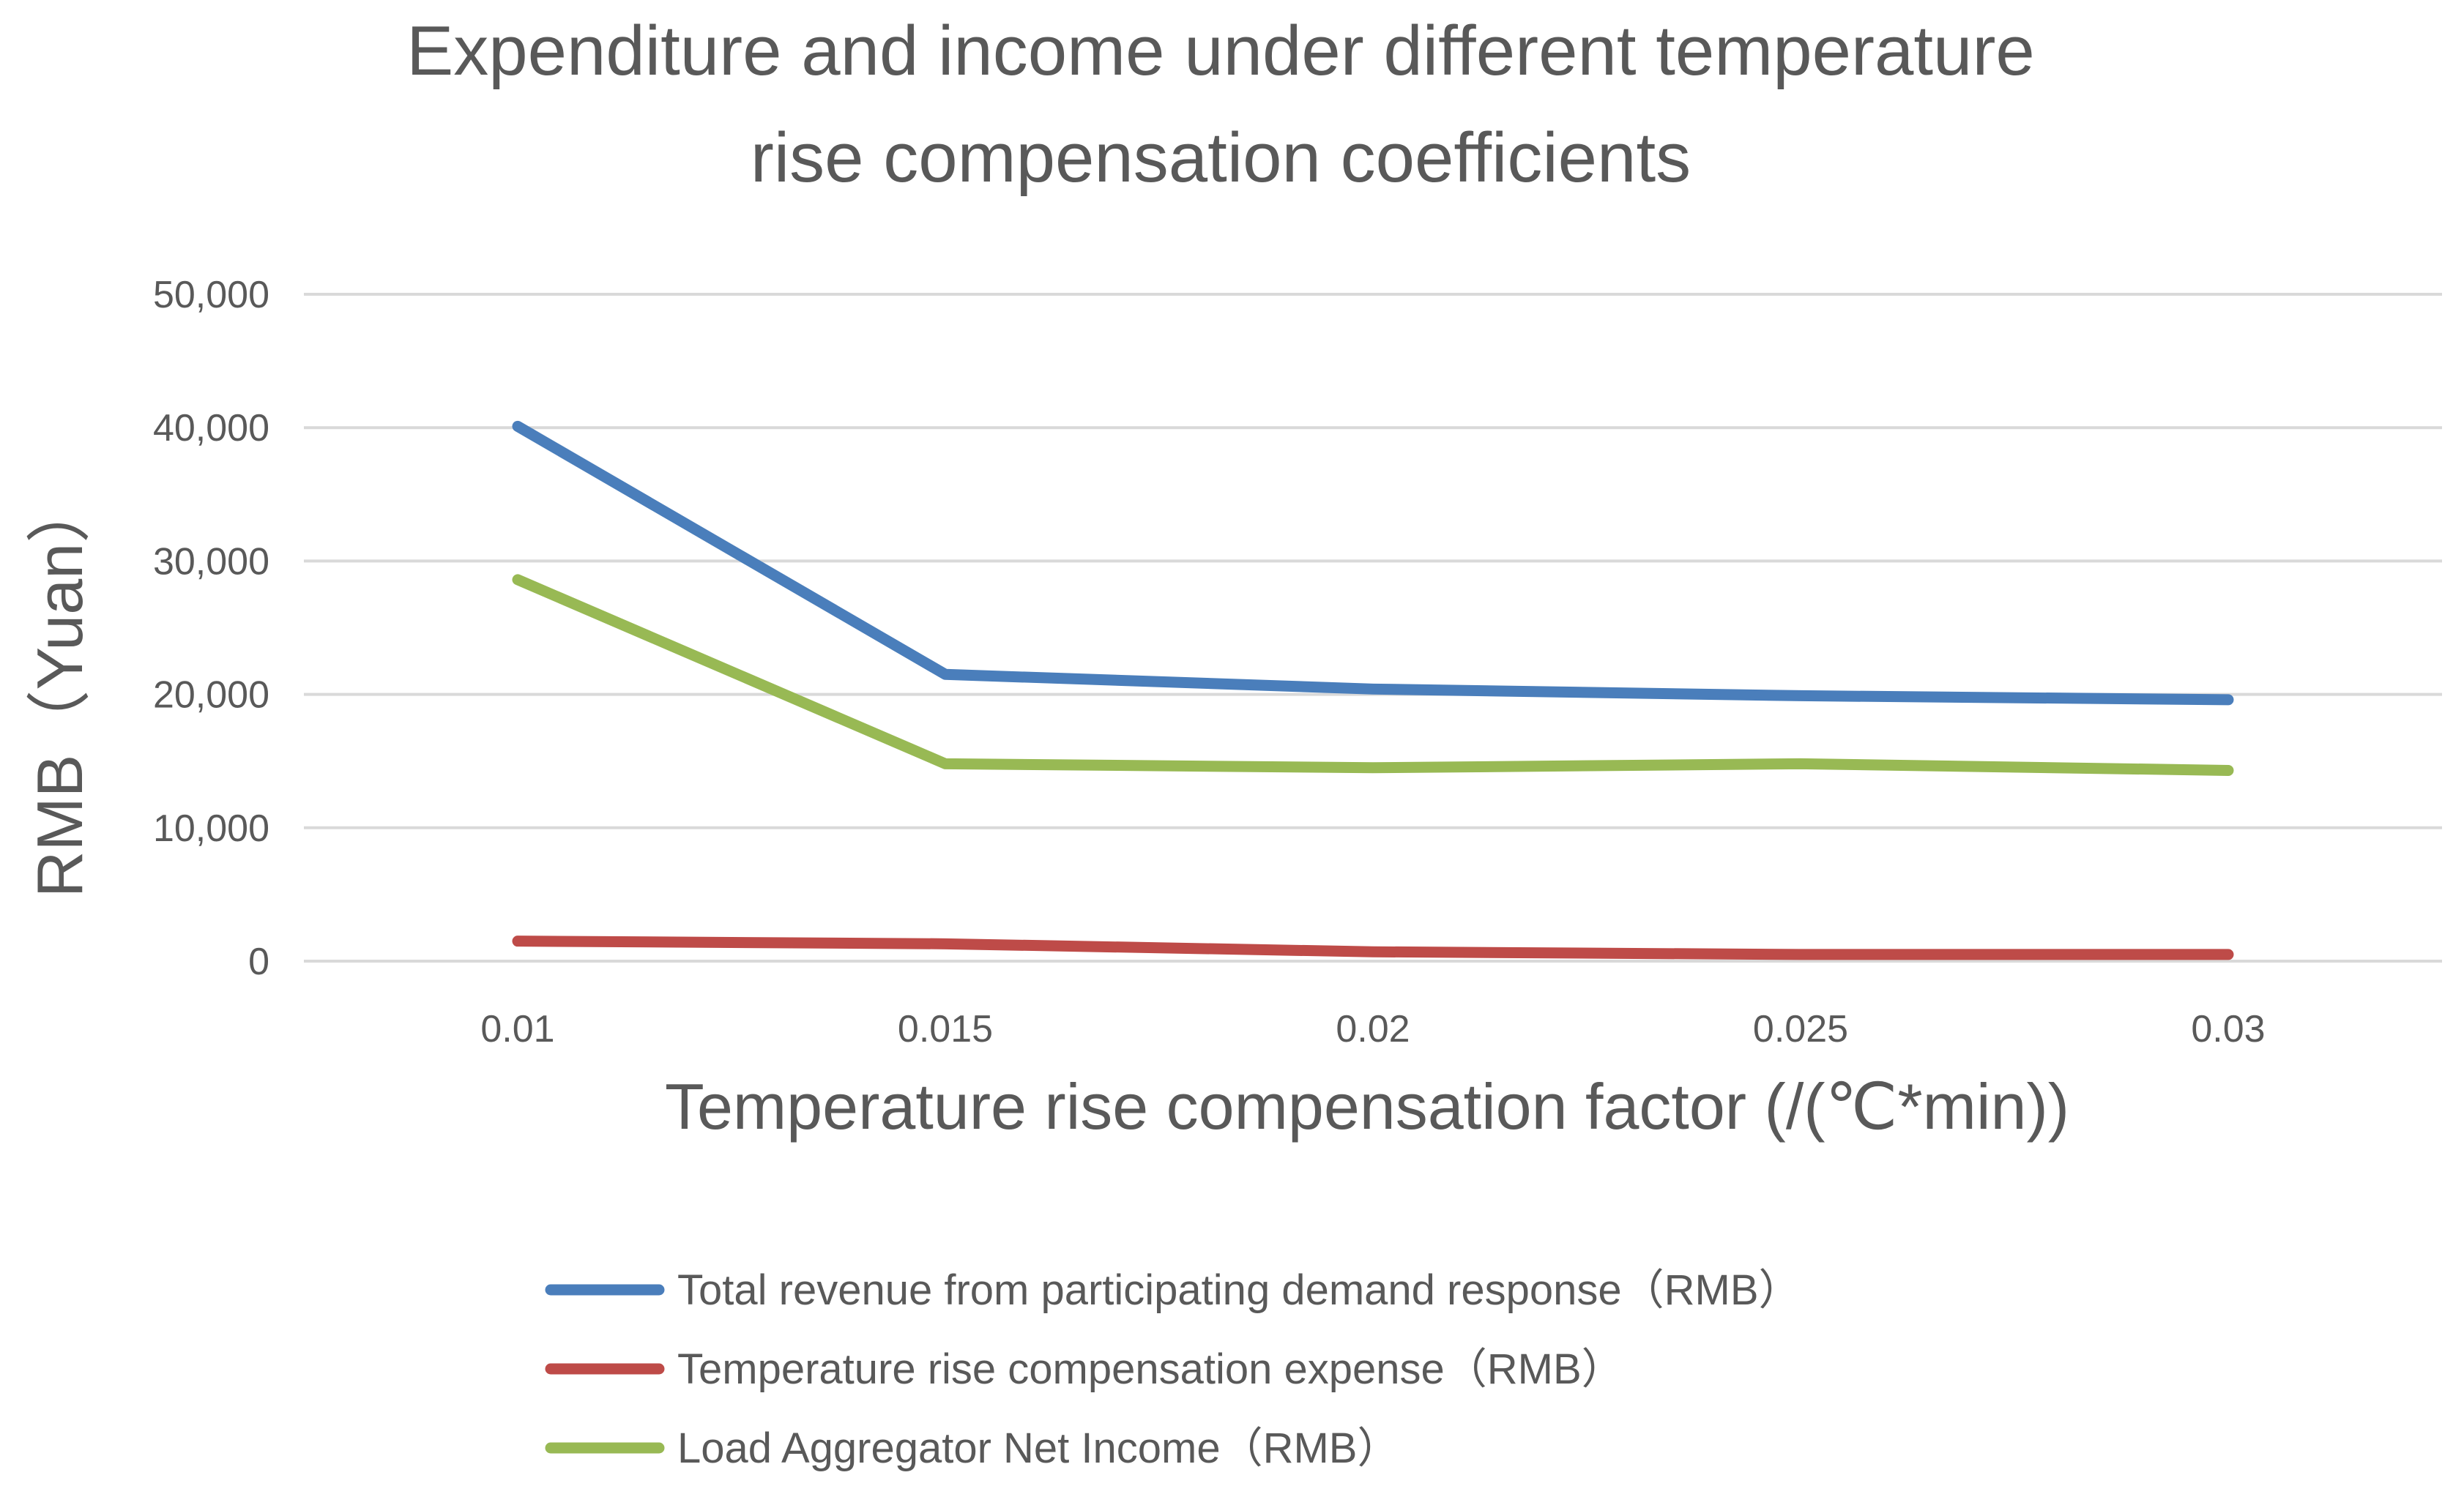 This screenshot has width=2464, height=1486. Describe the element at coordinates (211, 628) in the screenshot. I see `y-tick-labels: 0 10,000 20,000 30,000 40,000 50,000` at that location.